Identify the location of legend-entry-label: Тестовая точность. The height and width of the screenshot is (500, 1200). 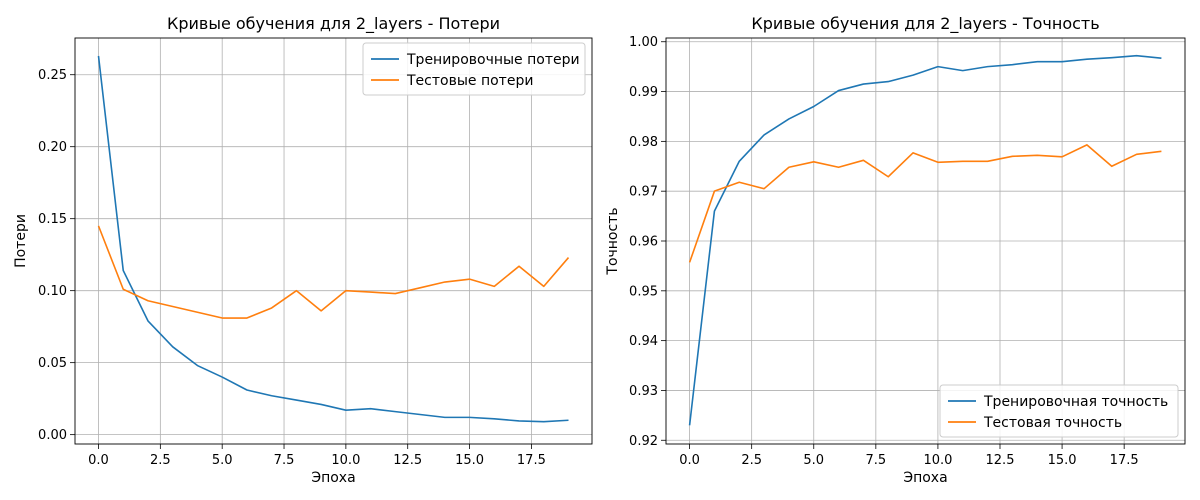
(1052, 423).